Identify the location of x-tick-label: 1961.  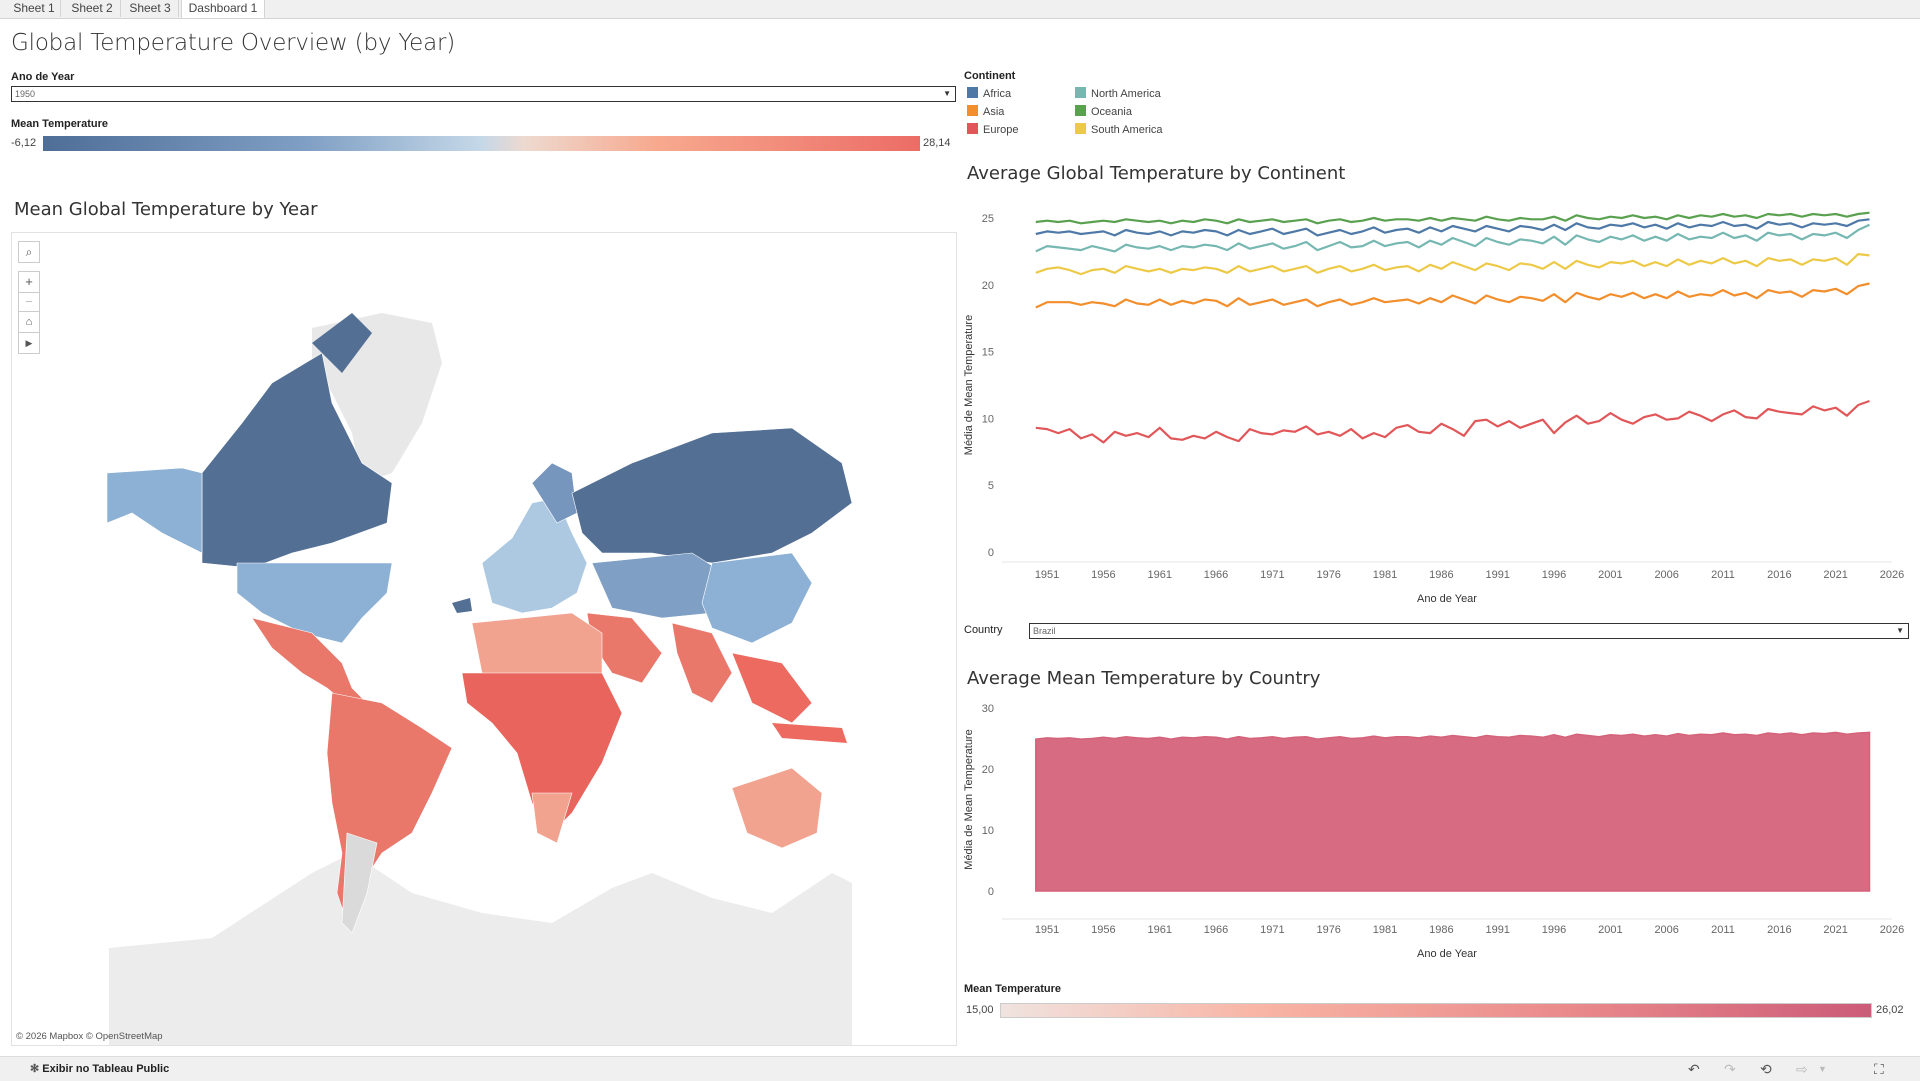
(1159, 930).